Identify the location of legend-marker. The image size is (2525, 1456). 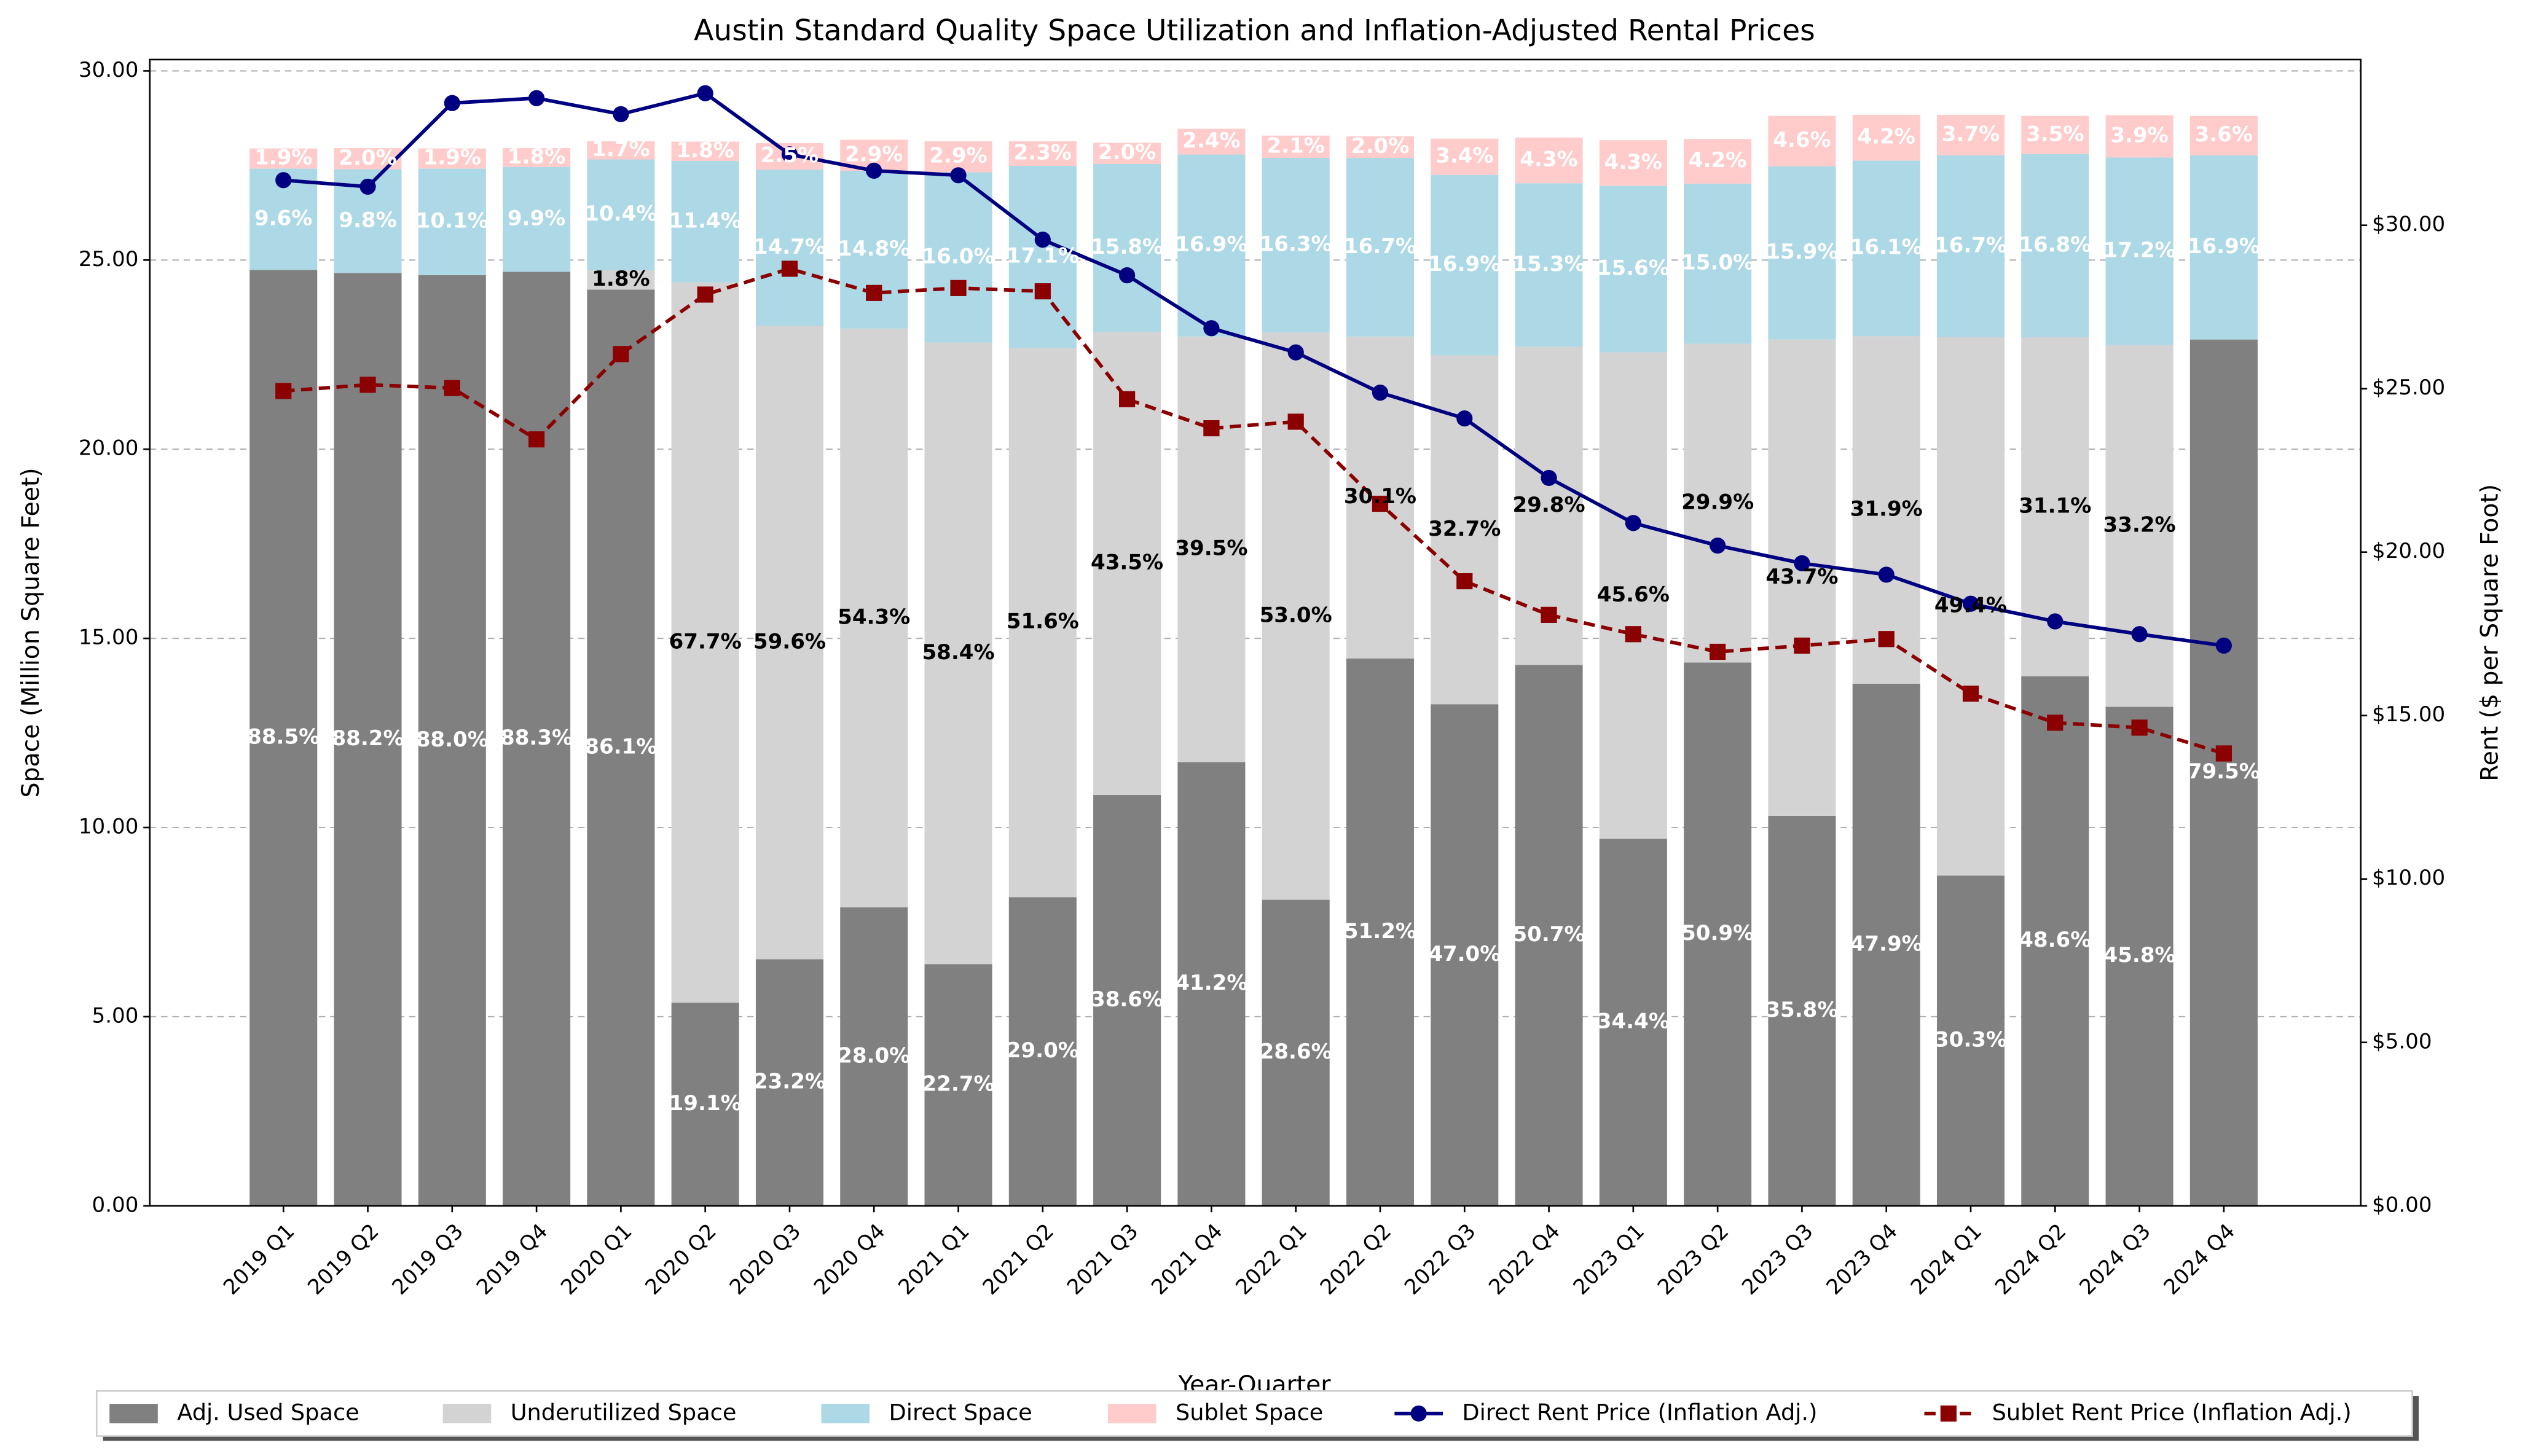
(1948, 1413).